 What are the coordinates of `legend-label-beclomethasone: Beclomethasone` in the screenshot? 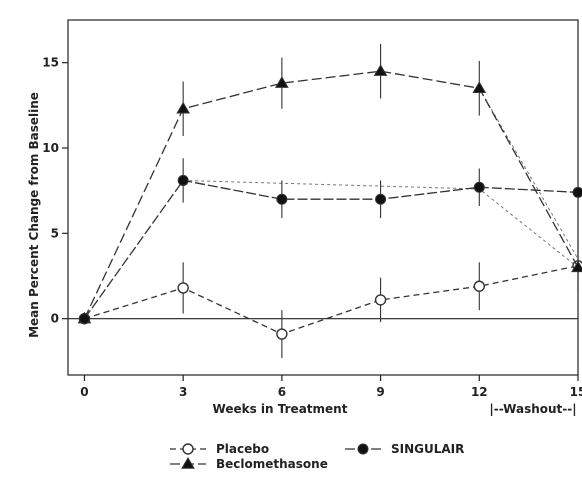 It's located at (272, 464).